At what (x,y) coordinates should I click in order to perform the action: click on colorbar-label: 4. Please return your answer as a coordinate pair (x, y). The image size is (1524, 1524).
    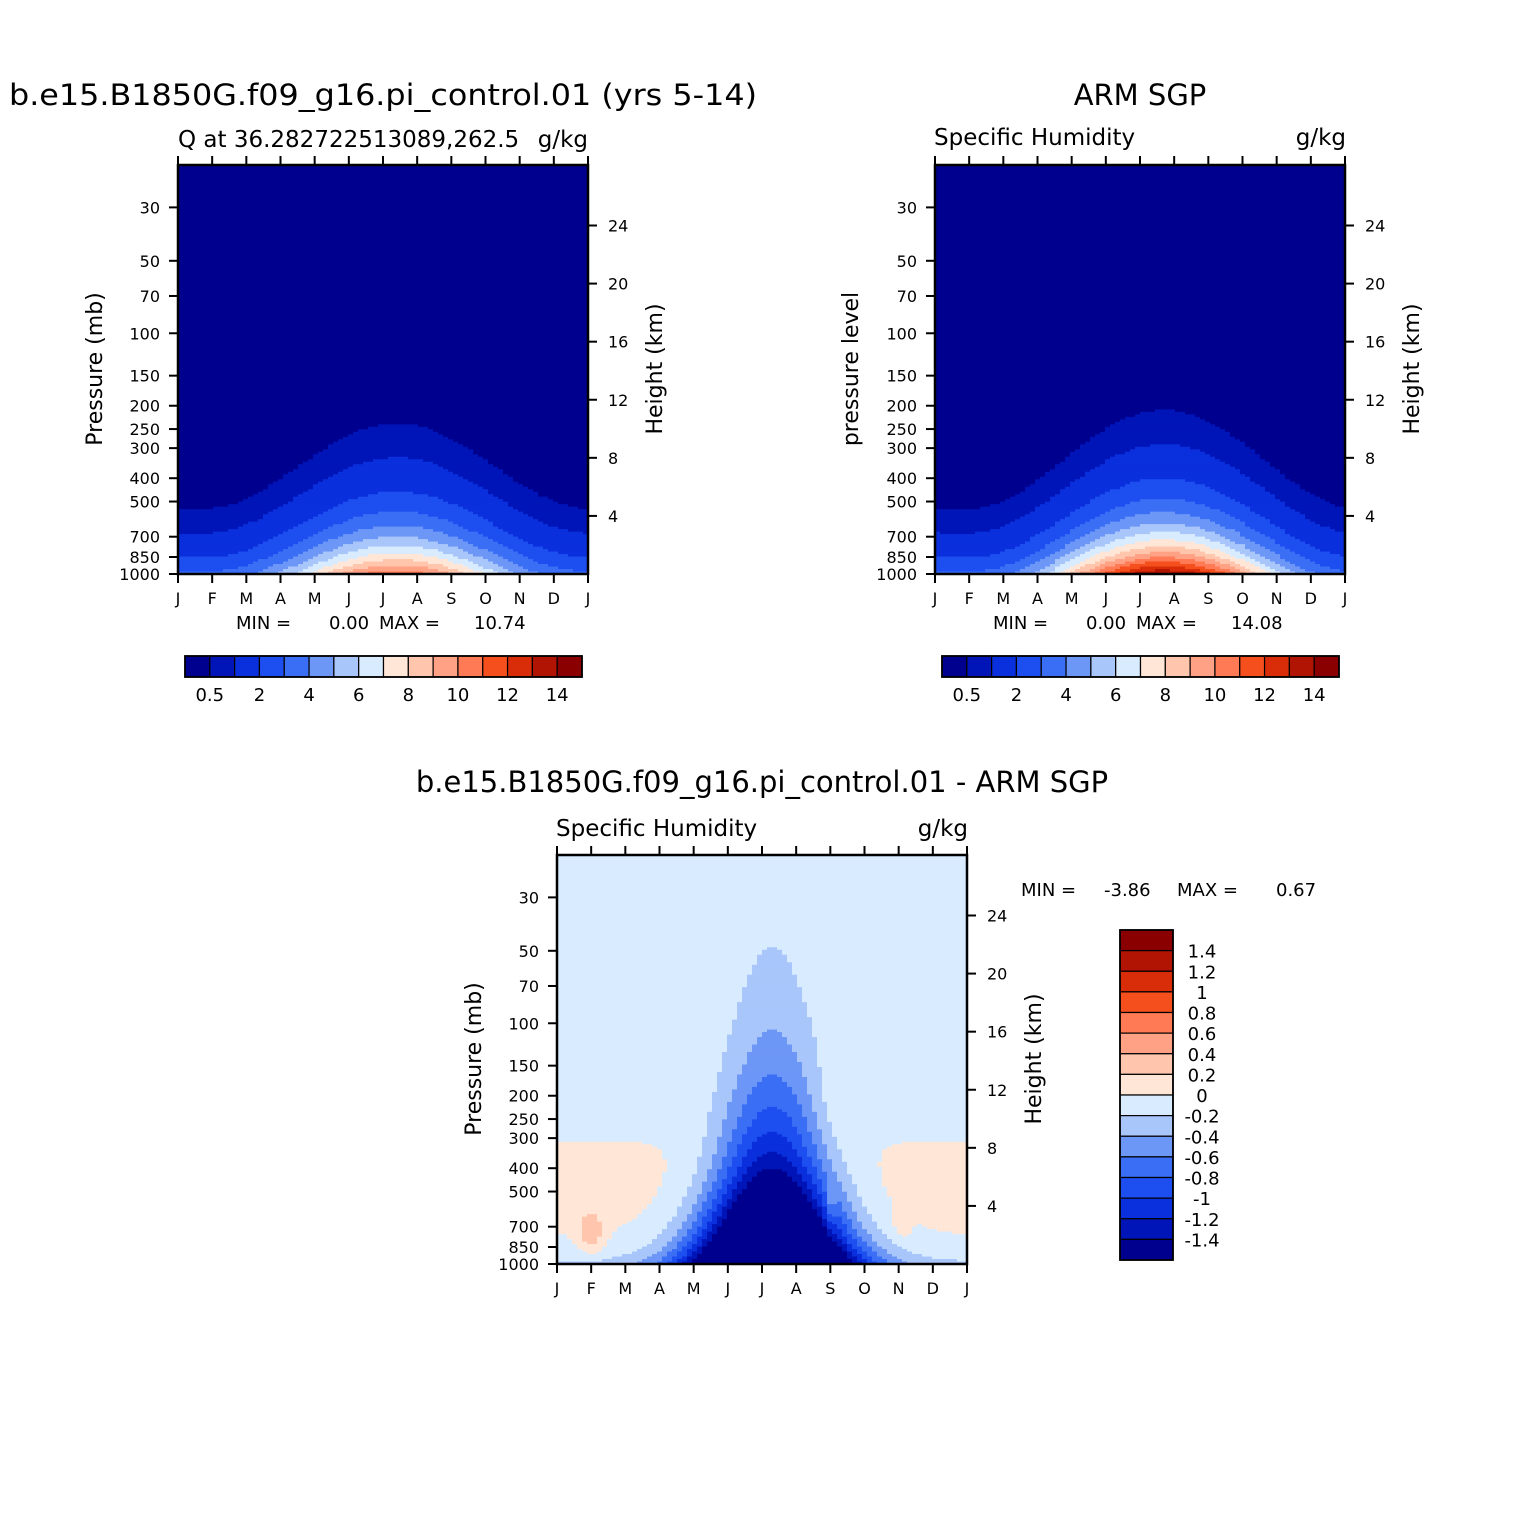
    Looking at the image, I should click on (1065, 695).